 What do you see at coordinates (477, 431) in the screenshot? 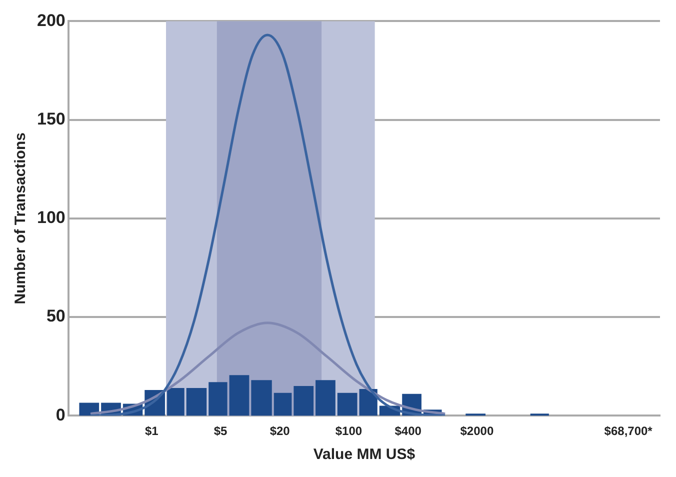
I see `x-tick-label: $2000` at bounding box center [477, 431].